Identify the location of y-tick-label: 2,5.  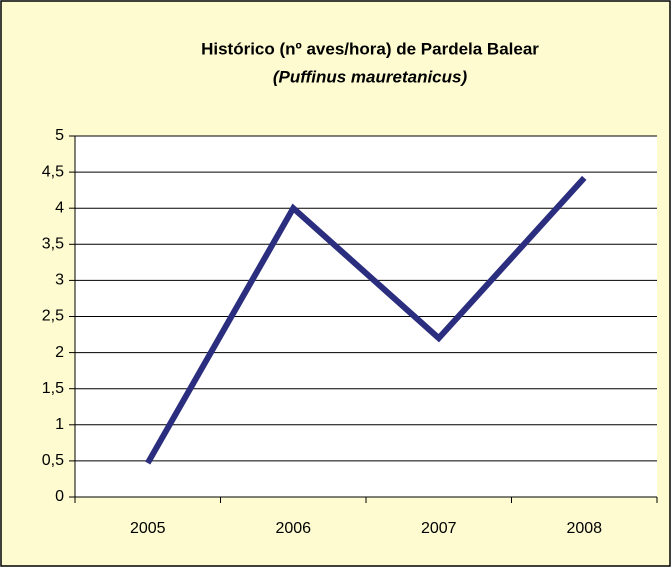
(53, 316).